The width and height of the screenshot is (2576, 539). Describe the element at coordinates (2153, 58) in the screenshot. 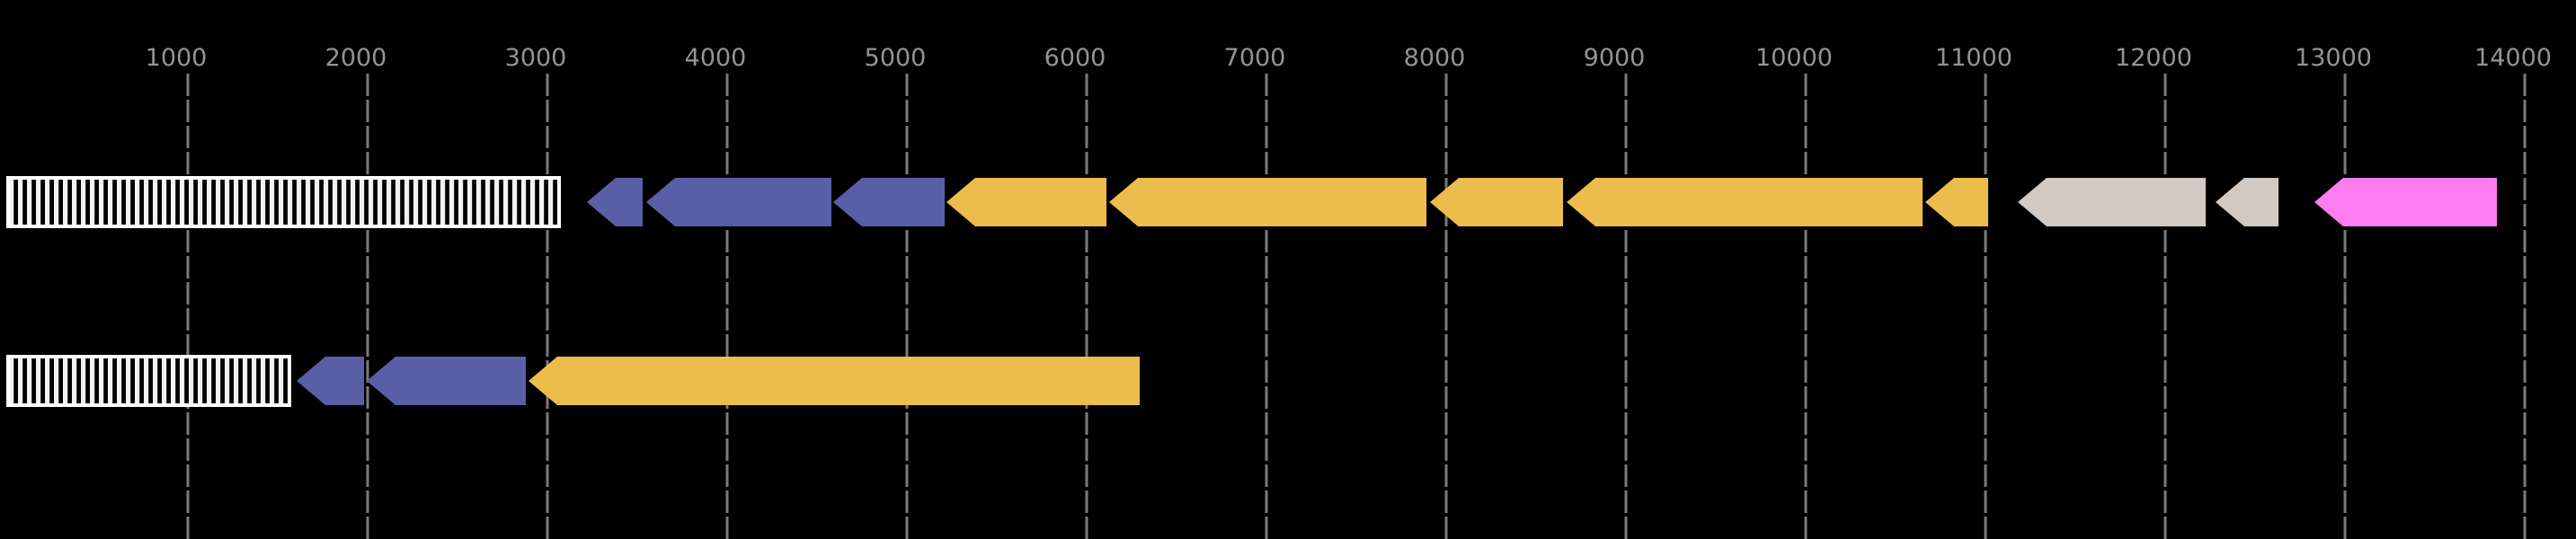

I see `axis-tick-label: 12000` at that location.